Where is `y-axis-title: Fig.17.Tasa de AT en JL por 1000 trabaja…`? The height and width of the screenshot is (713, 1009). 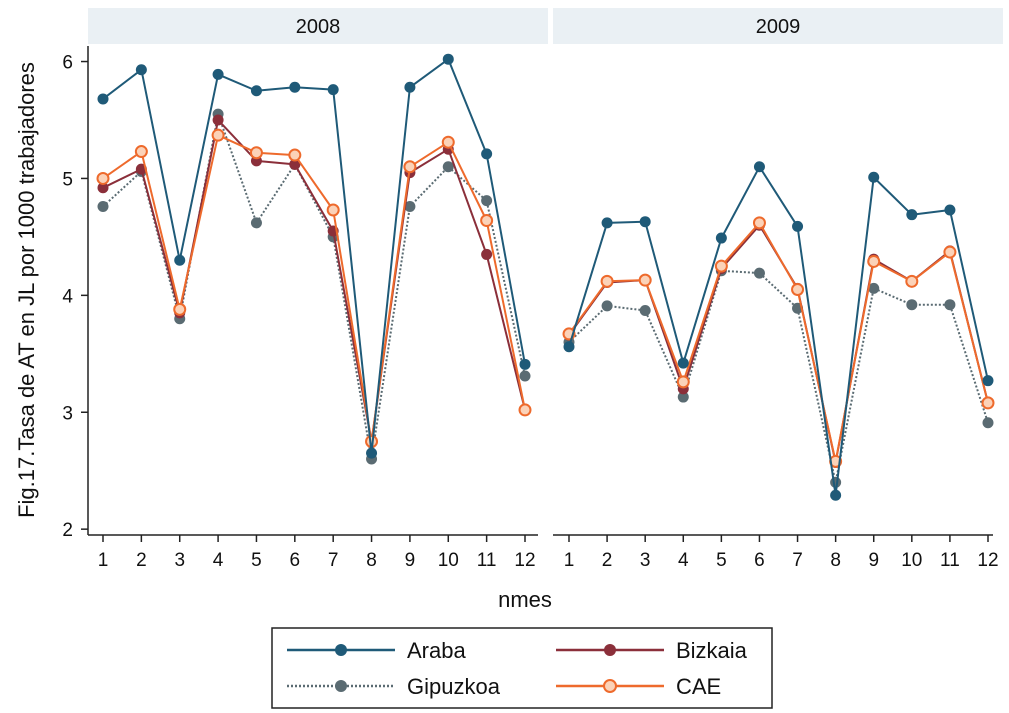
y-axis-title: Fig.17.Tasa de AT en JL por 1000 trabaja… is located at coordinates (26, 290).